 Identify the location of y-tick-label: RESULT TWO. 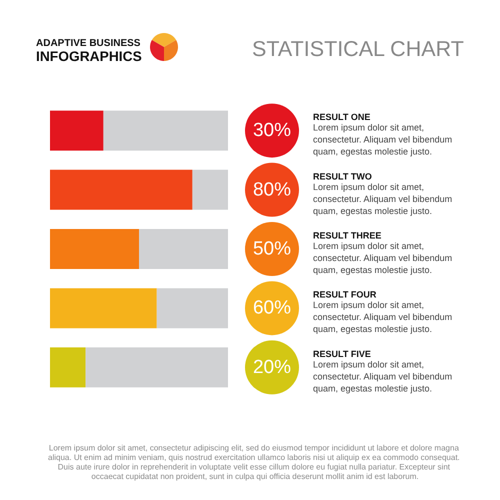
(342, 176).